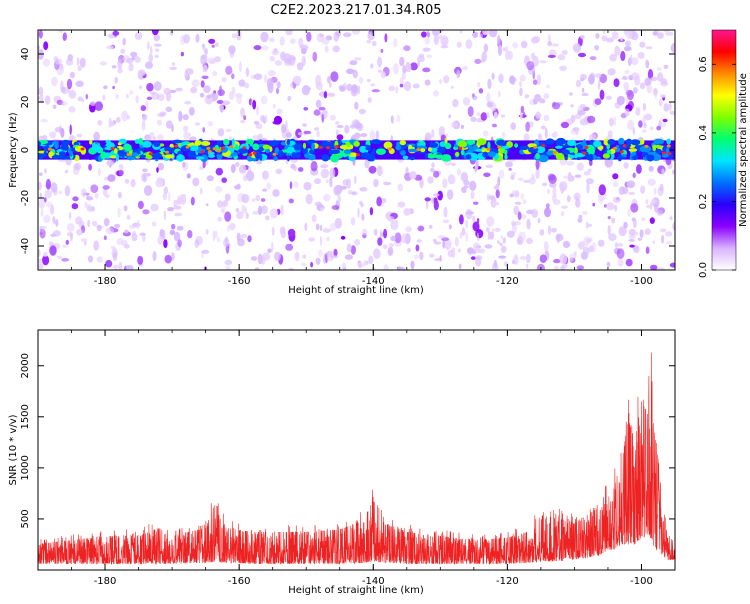  I want to click on y-tick-label: 0, so click(25, 150).